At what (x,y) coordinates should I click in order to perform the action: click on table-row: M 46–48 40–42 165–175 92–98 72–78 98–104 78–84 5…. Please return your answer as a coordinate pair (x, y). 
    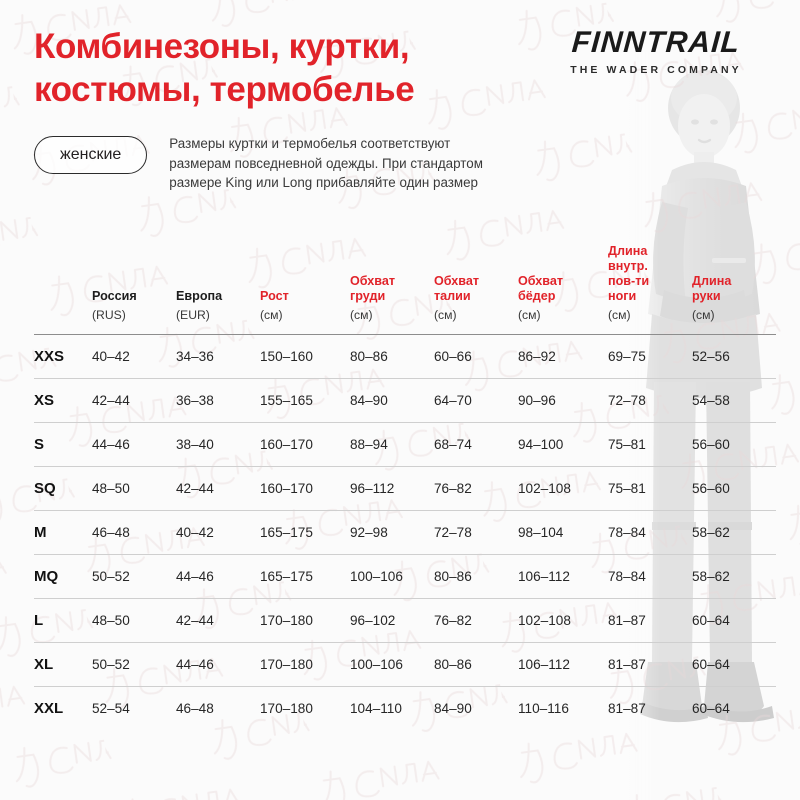
    Looking at the image, I should click on (405, 532).